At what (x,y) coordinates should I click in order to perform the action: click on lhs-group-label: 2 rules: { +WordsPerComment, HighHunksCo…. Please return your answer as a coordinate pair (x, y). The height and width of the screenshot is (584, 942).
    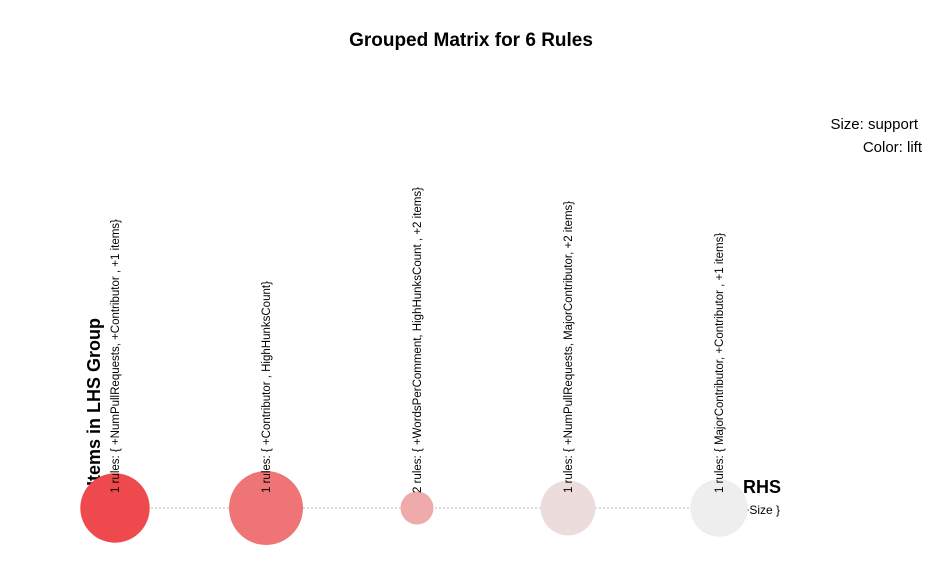
    Looking at the image, I should click on (418, 340).